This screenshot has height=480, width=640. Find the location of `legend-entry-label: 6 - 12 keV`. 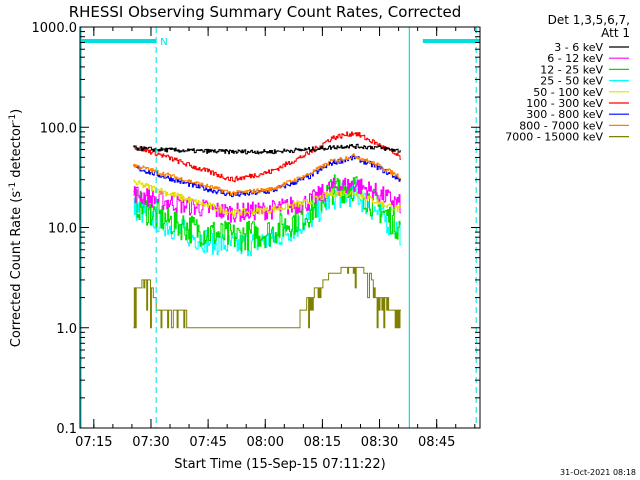

legend-entry-label: 6 - 12 keV is located at coordinates (575, 58).